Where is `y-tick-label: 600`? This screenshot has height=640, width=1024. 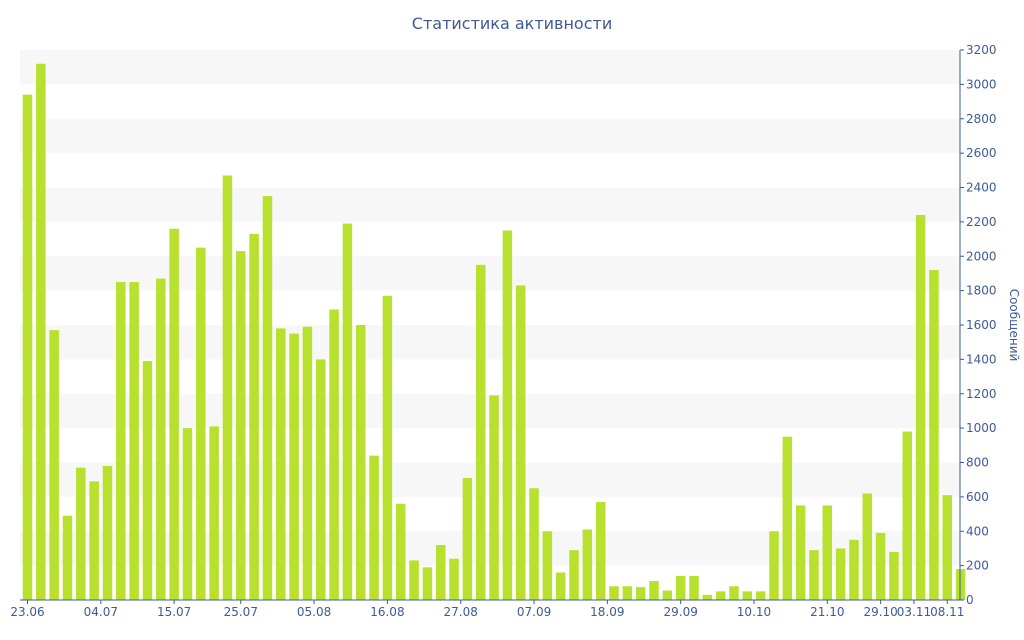 y-tick-label: 600 is located at coordinates (977, 497).